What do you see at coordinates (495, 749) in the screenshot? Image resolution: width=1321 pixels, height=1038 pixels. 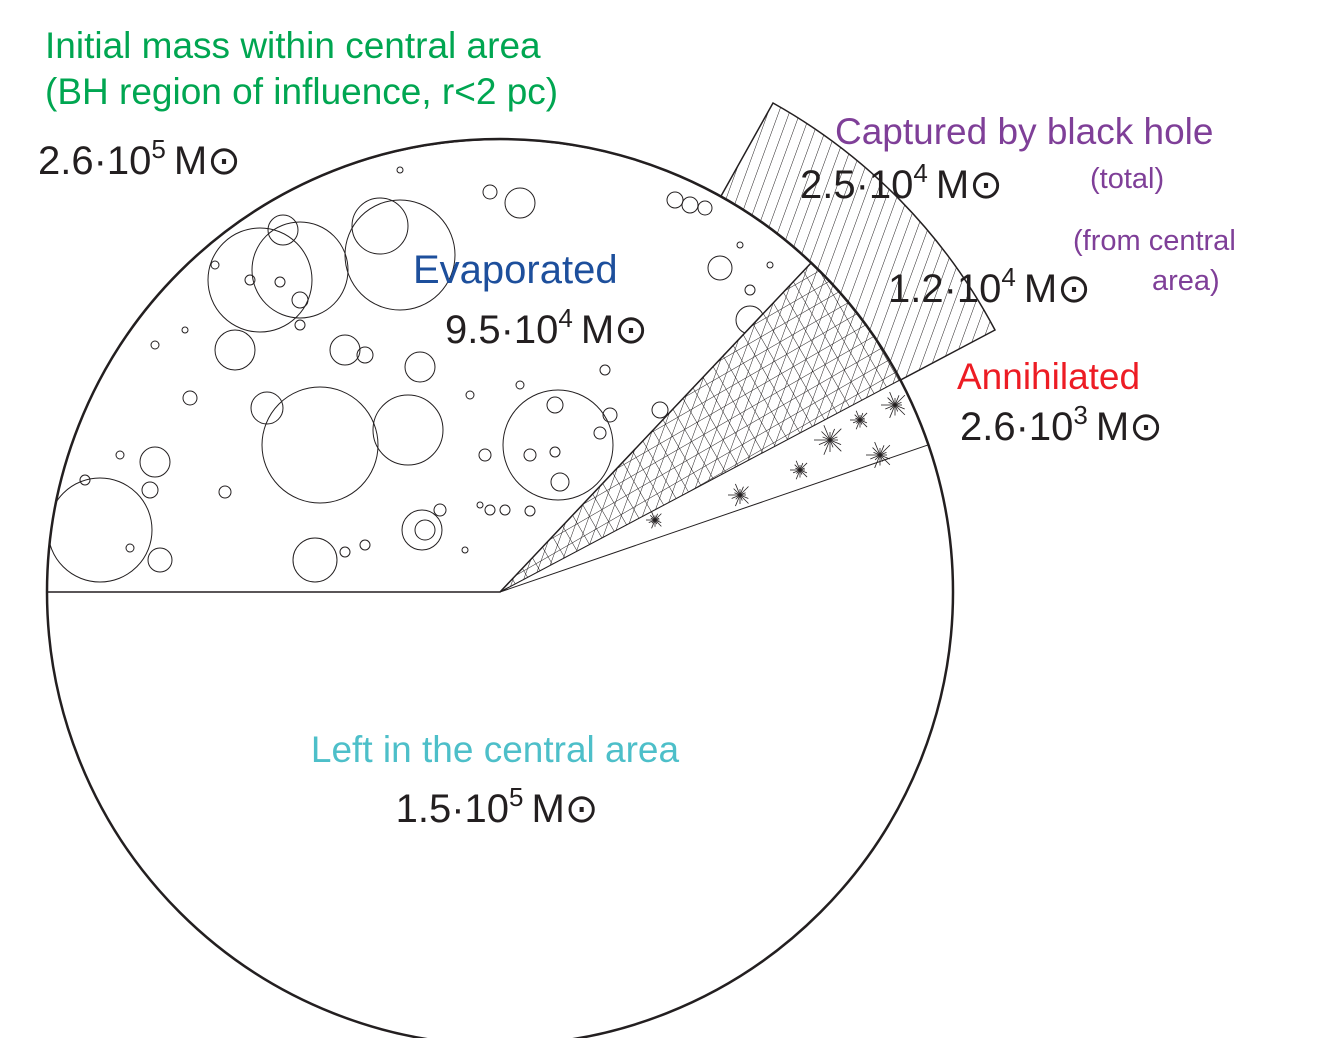 I see `left-label: Left in the central area` at bounding box center [495, 749].